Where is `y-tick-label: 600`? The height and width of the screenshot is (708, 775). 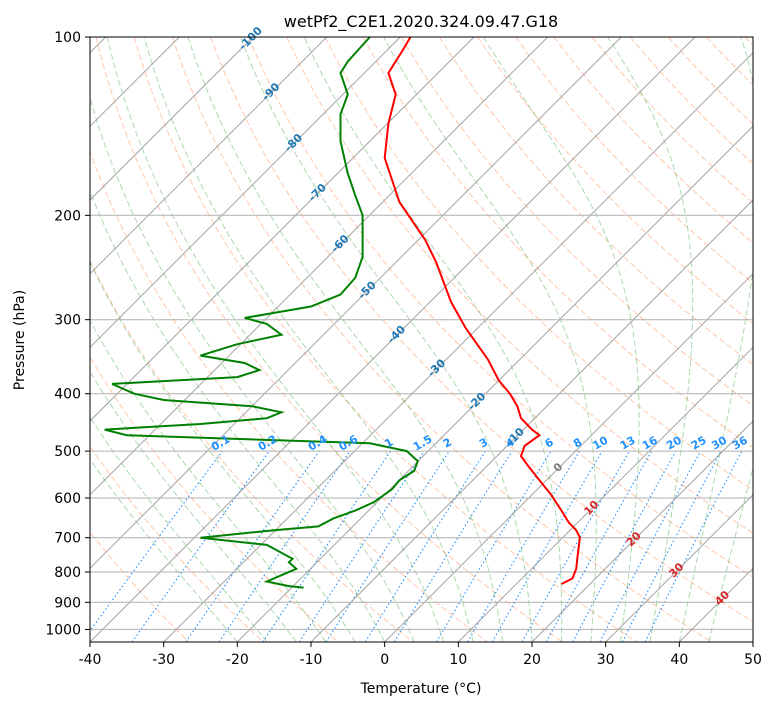 y-tick-label: 600 is located at coordinates (67, 499).